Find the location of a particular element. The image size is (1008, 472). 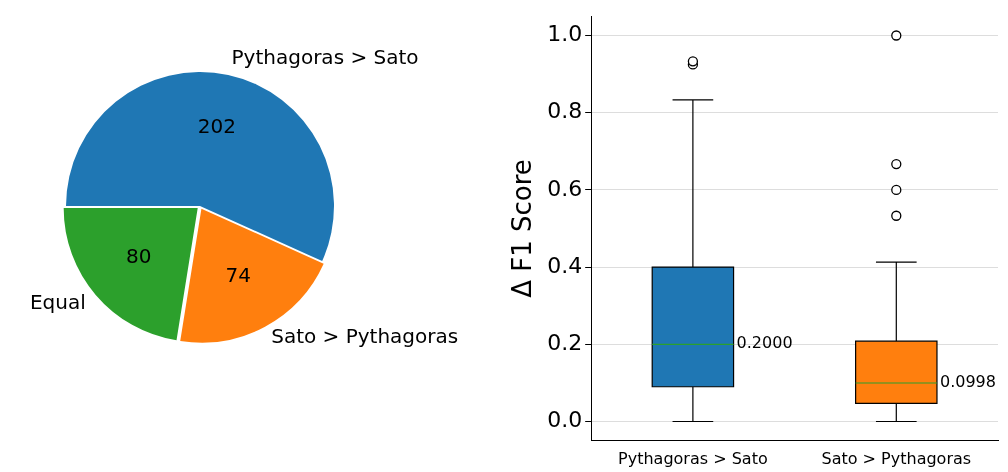

data-label: 202 is located at coordinates (216, 125).